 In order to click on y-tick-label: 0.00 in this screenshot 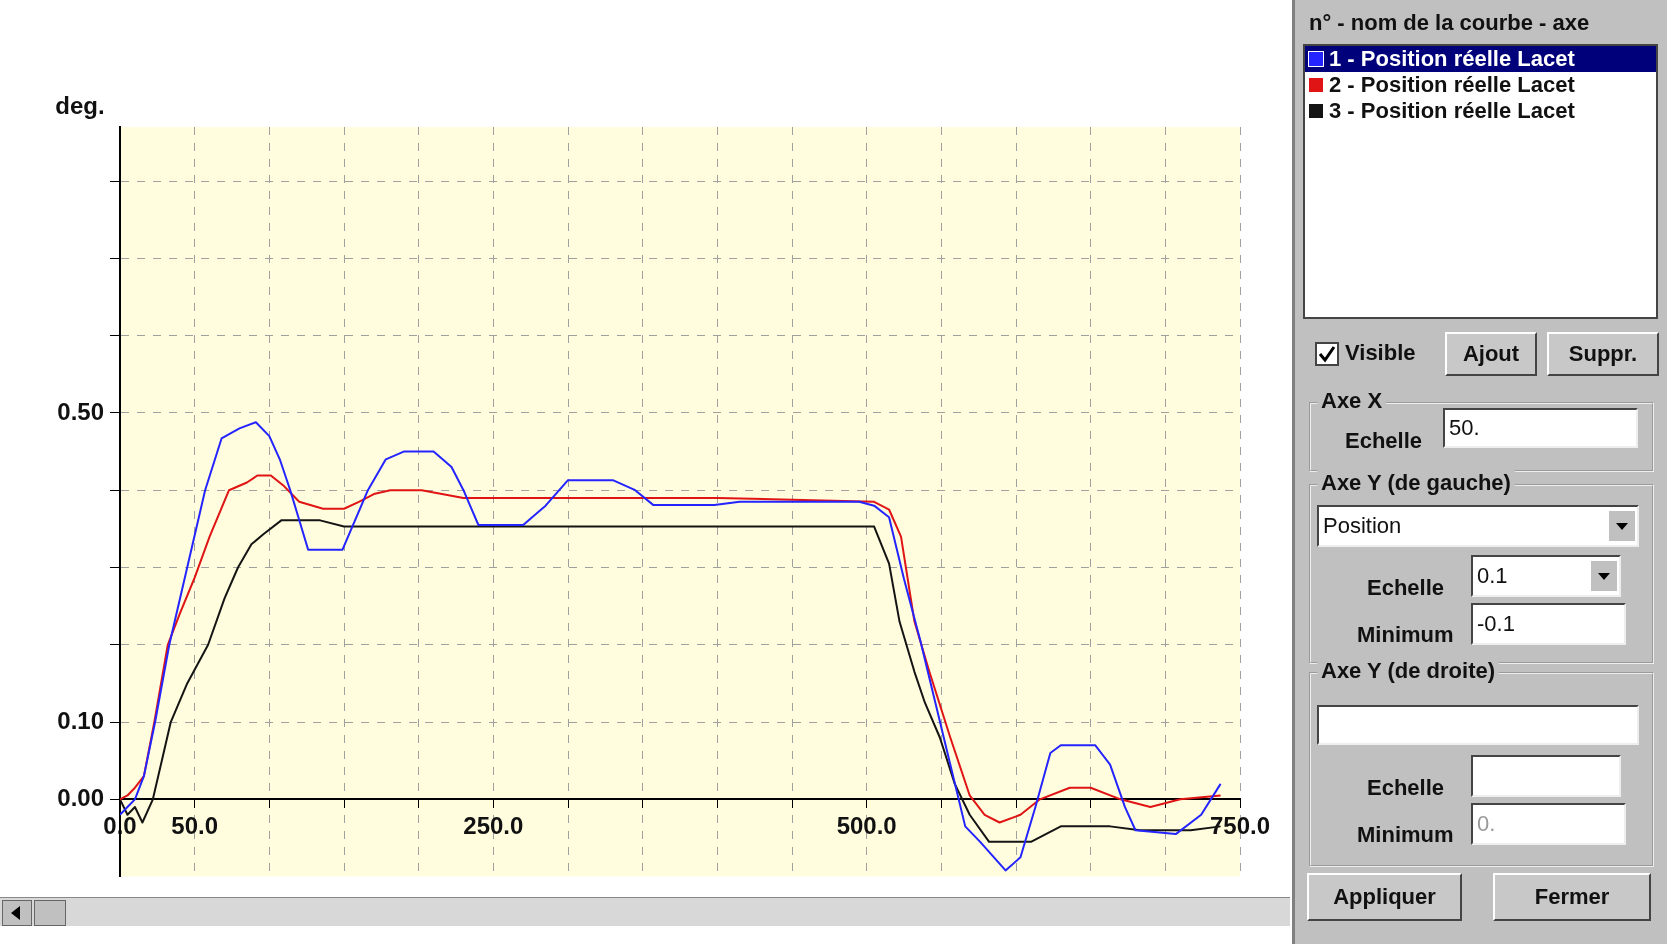, I will do `click(80, 797)`.